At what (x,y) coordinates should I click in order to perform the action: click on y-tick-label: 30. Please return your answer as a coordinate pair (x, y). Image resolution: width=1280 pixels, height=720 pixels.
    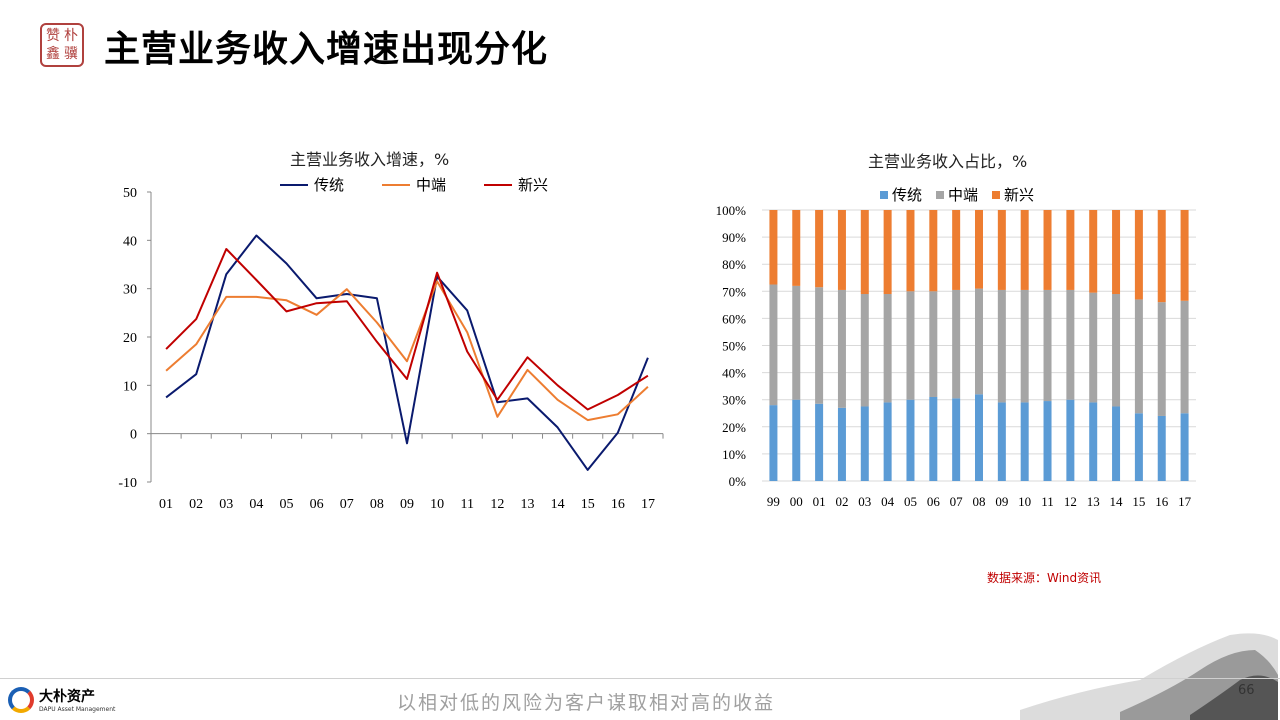
    Looking at the image, I should click on (130, 290).